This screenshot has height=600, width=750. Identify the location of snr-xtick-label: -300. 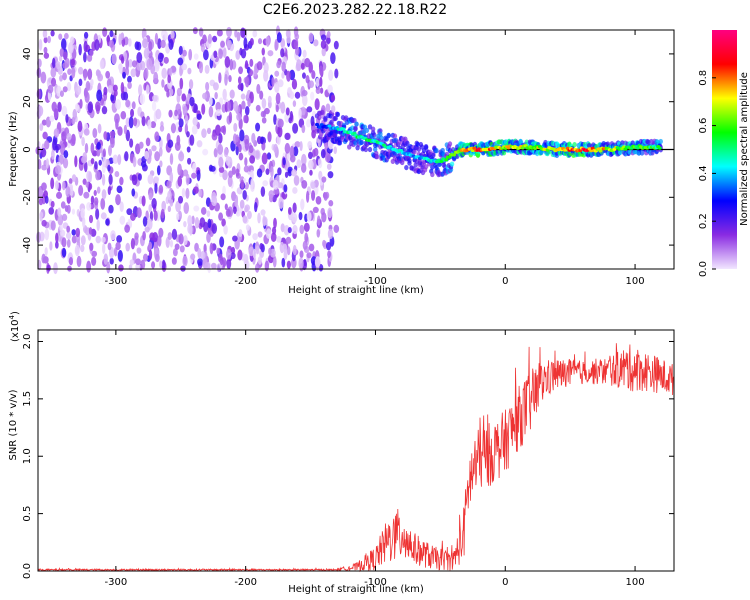
(116, 582).